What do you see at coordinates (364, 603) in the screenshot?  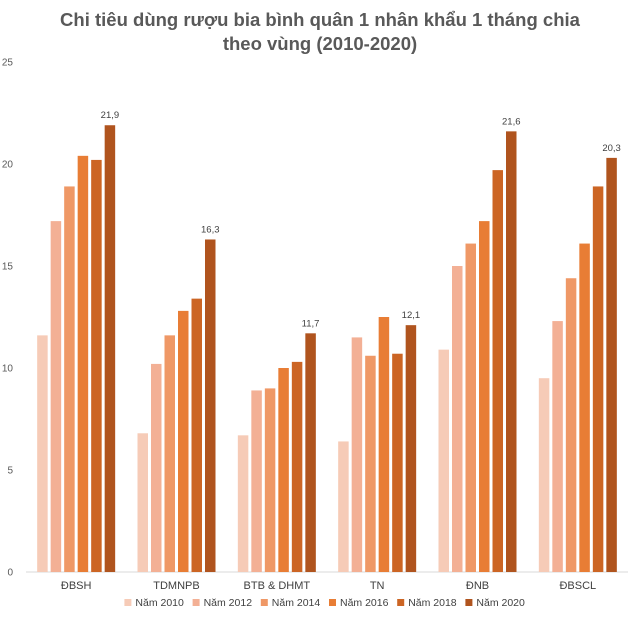 I see `legend-label: Năm 2016` at bounding box center [364, 603].